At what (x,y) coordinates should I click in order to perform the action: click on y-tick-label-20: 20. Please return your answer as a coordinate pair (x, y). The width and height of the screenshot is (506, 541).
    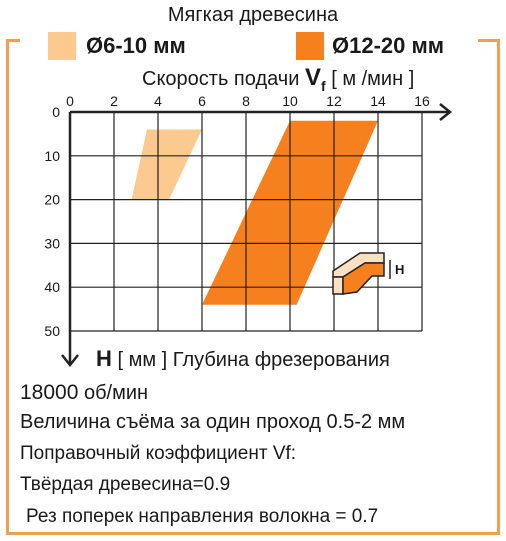
    Looking at the image, I should click on (52, 200).